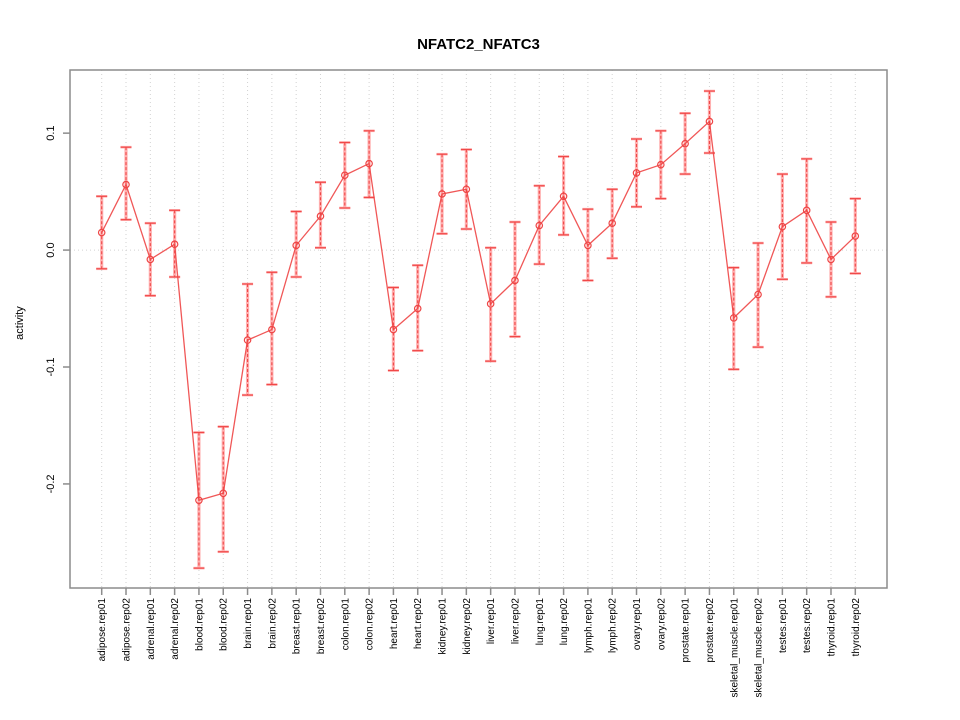  Describe the element at coordinates (345, 624) in the screenshot. I see `x-tick-label: colon.rep01` at that location.